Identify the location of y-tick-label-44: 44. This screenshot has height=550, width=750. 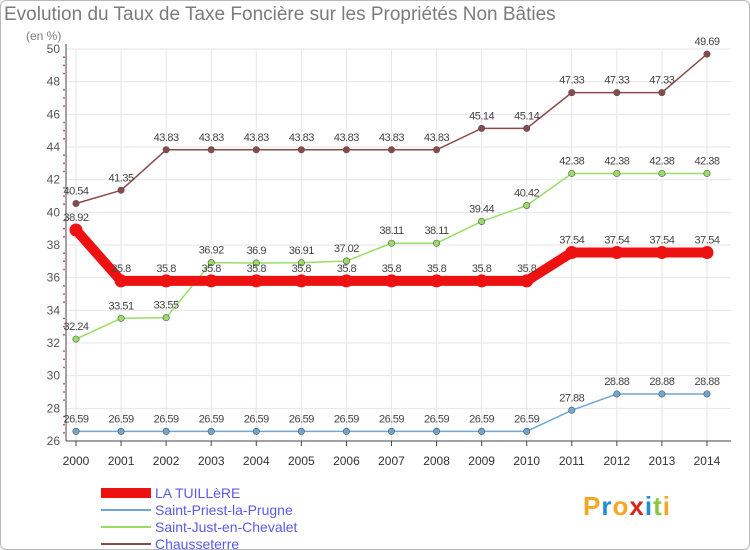
(54, 147).